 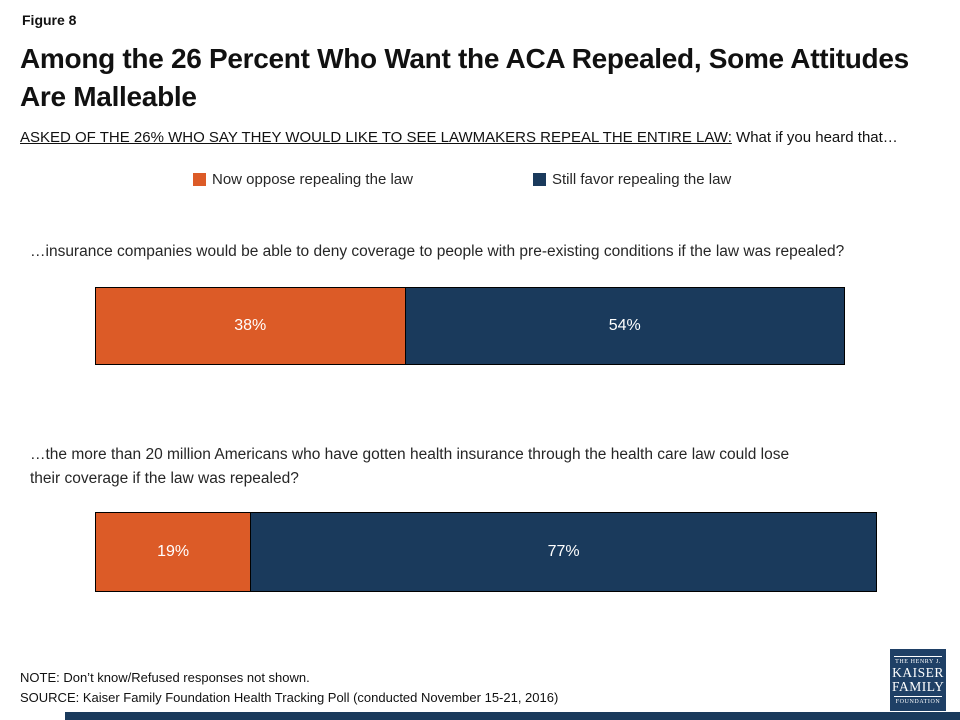 What do you see at coordinates (918, 660) in the screenshot?
I see `kff-logo-henry: THE HENRY J.` at bounding box center [918, 660].